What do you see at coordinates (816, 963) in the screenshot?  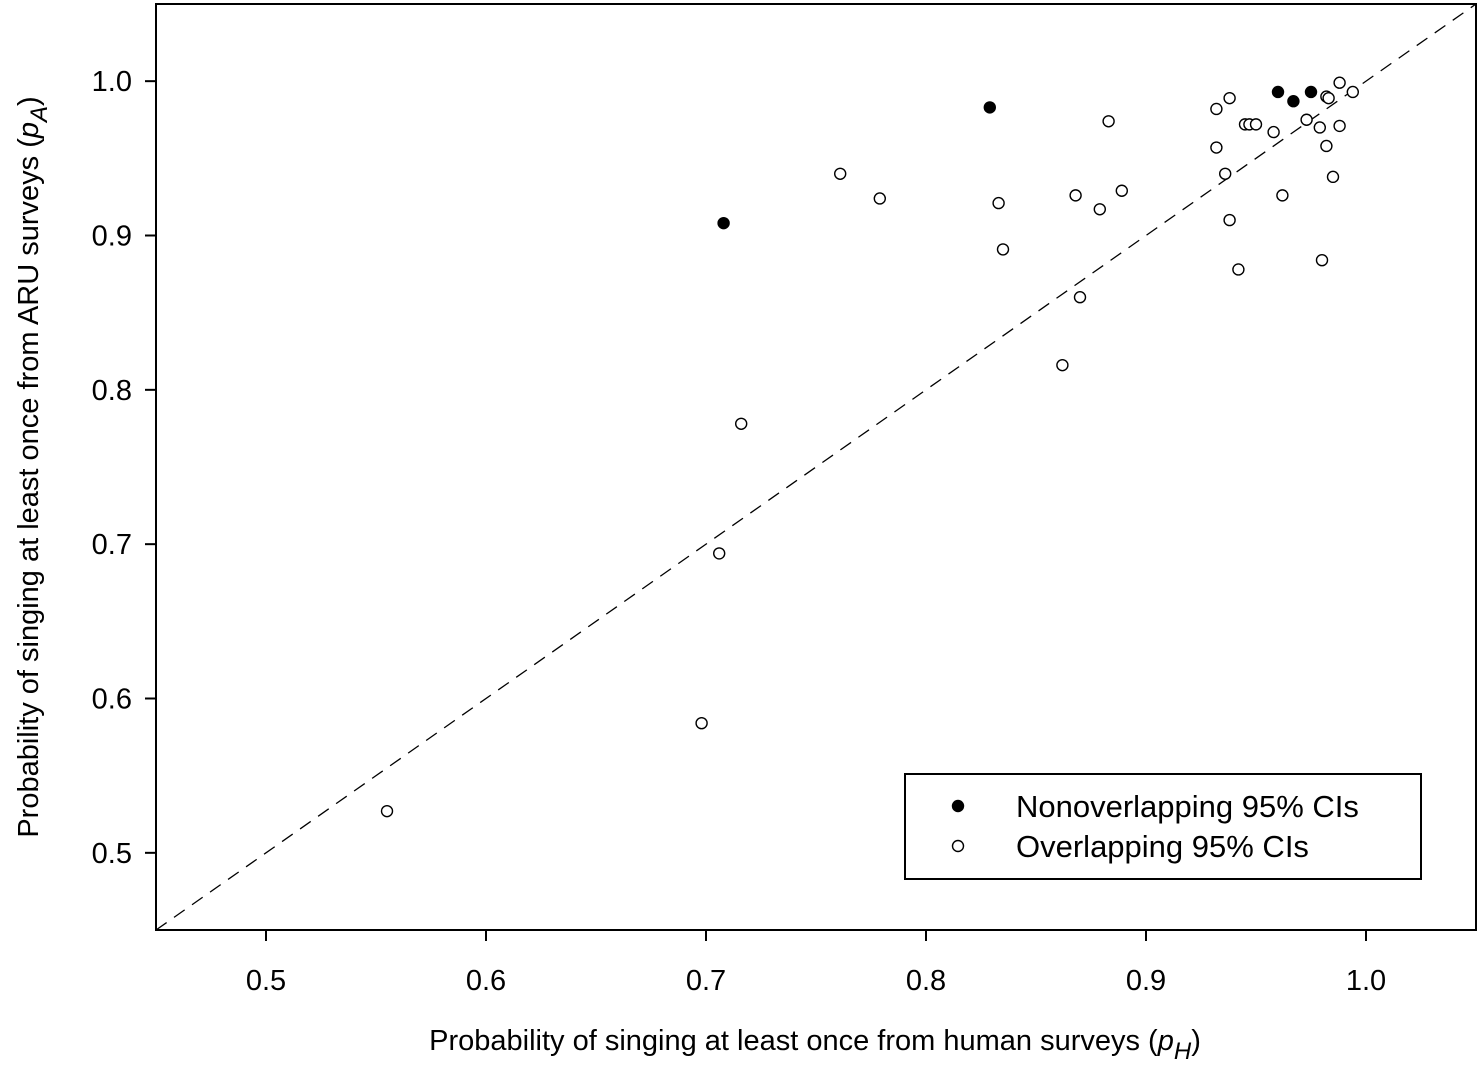 I see `x-axis: 0.5 0.6 0.7 0.8 0.9 1.0` at bounding box center [816, 963].